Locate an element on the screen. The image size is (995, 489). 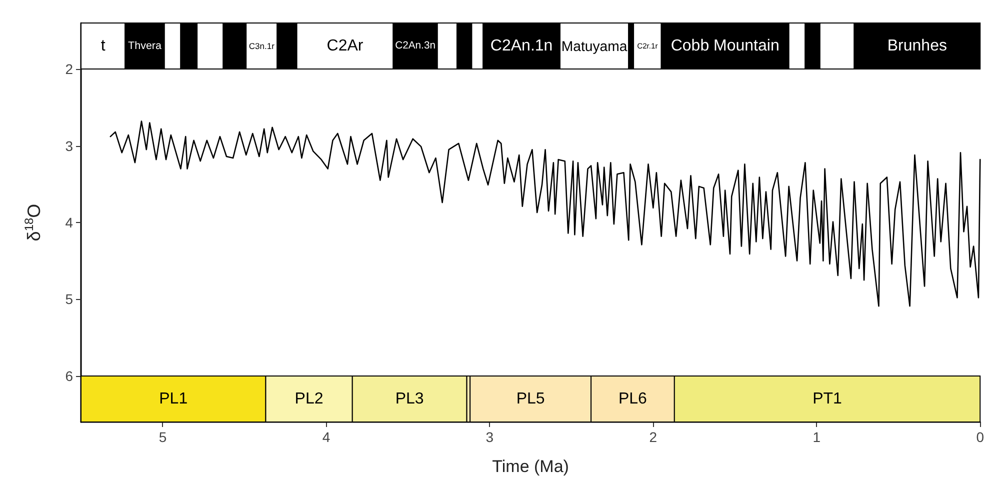
band-label: PT1 is located at coordinates (827, 399).